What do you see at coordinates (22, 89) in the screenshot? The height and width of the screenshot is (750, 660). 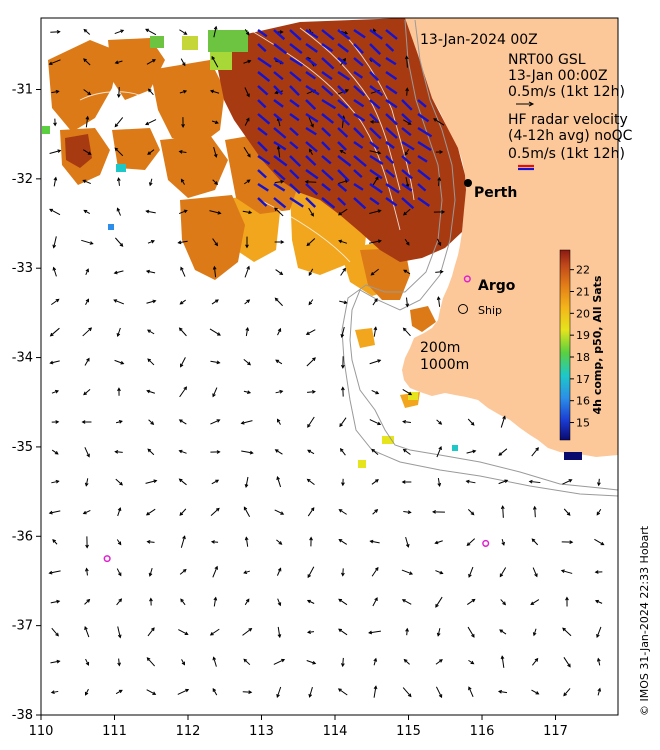 I see `y-tick-label: -31` at bounding box center [22, 89].